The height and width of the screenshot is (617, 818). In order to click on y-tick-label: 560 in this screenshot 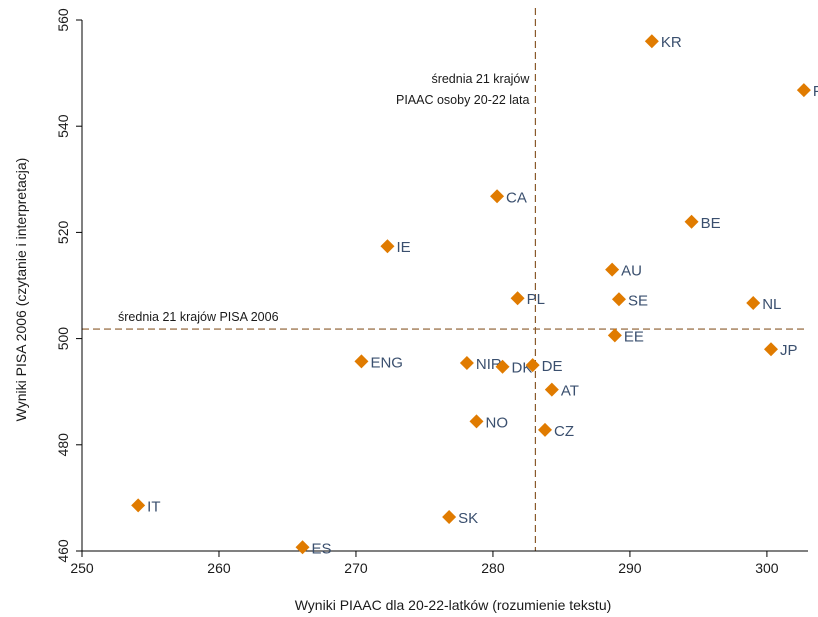, I will do `click(63, 20)`.